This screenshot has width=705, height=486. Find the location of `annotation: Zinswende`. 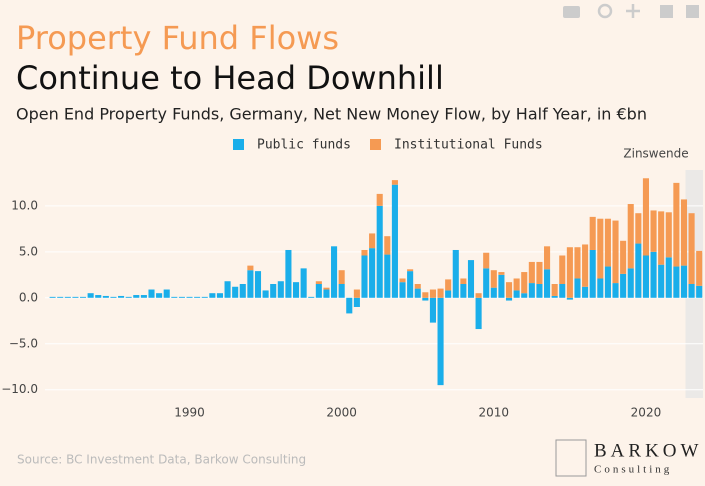

annotation: Zinswende is located at coordinates (655, 154).